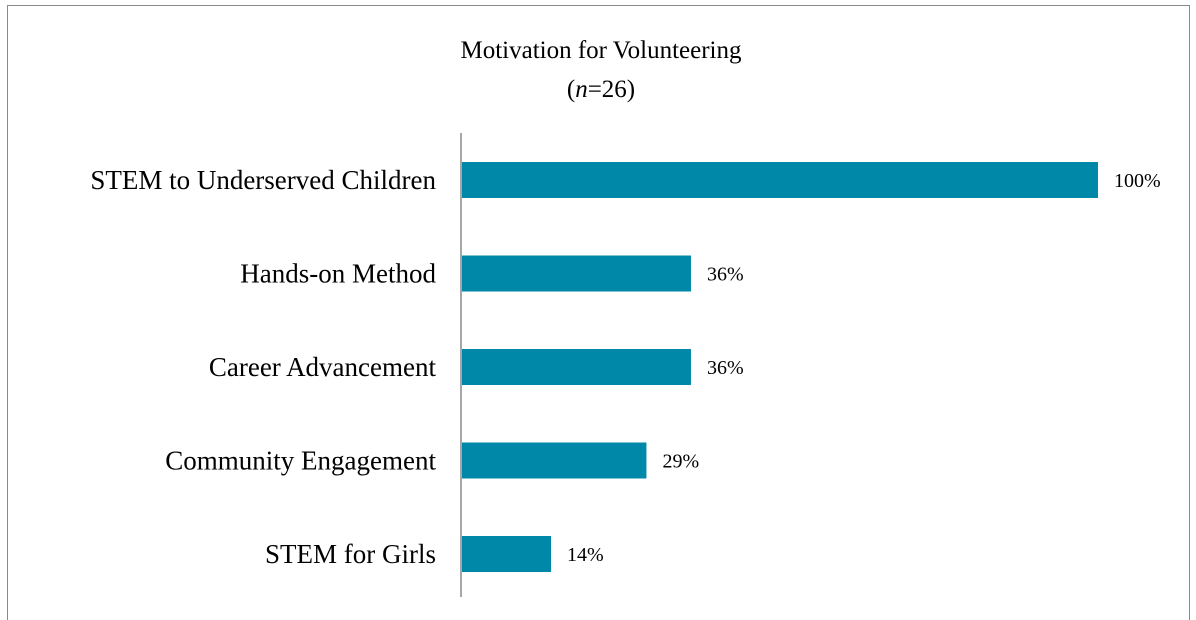 This screenshot has width=1196, height=620. What do you see at coordinates (338, 274) in the screenshot?
I see `category-label: Hands-on Method` at bounding box center [338, 274].